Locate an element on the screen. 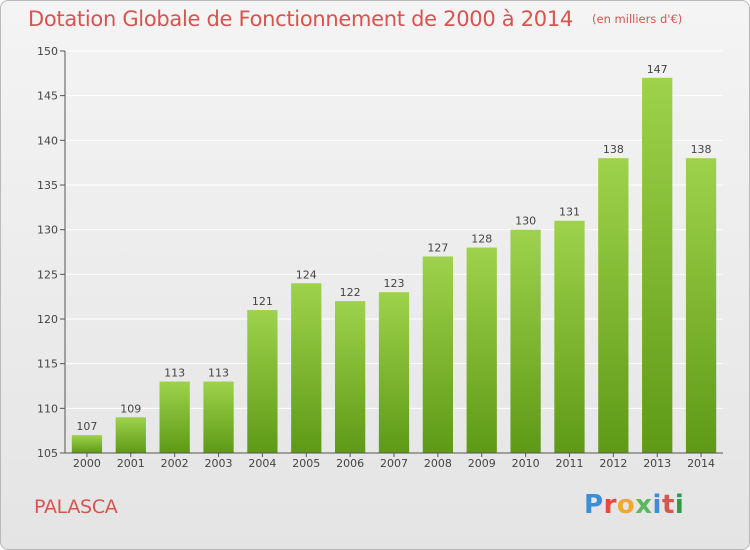 The image size is (750, 550). x-tick-label: 2002 is located at coordinates (175, 463).